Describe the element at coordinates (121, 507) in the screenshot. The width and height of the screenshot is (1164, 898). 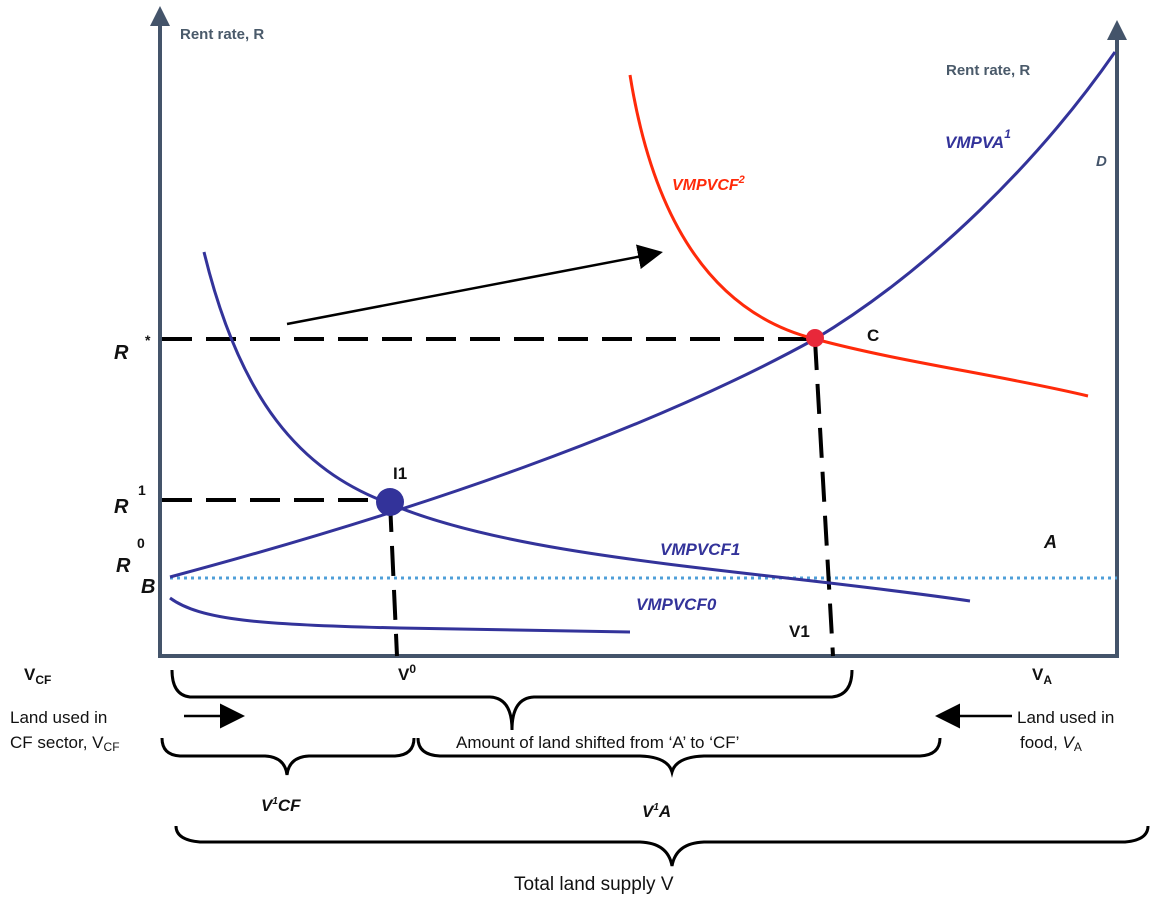
I see `r1-label: R` at that location.